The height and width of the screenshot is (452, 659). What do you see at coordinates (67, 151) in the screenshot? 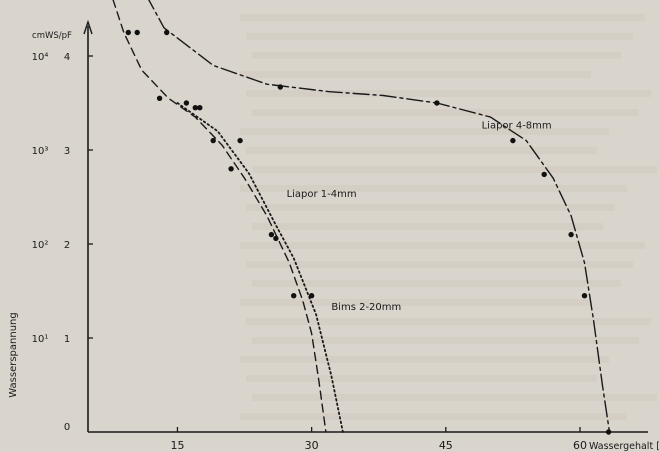
I see `y-tick-pf-label-3: 3` at bounding box center [67, 151].